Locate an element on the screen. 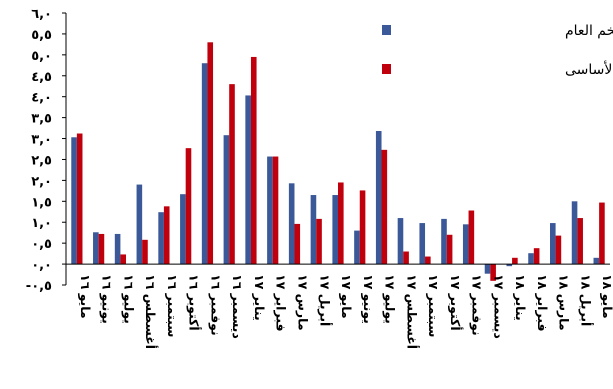 The image size is (613, 389). x-tick-label-21: يناير ١٨ is located at coordinates (520, 297).